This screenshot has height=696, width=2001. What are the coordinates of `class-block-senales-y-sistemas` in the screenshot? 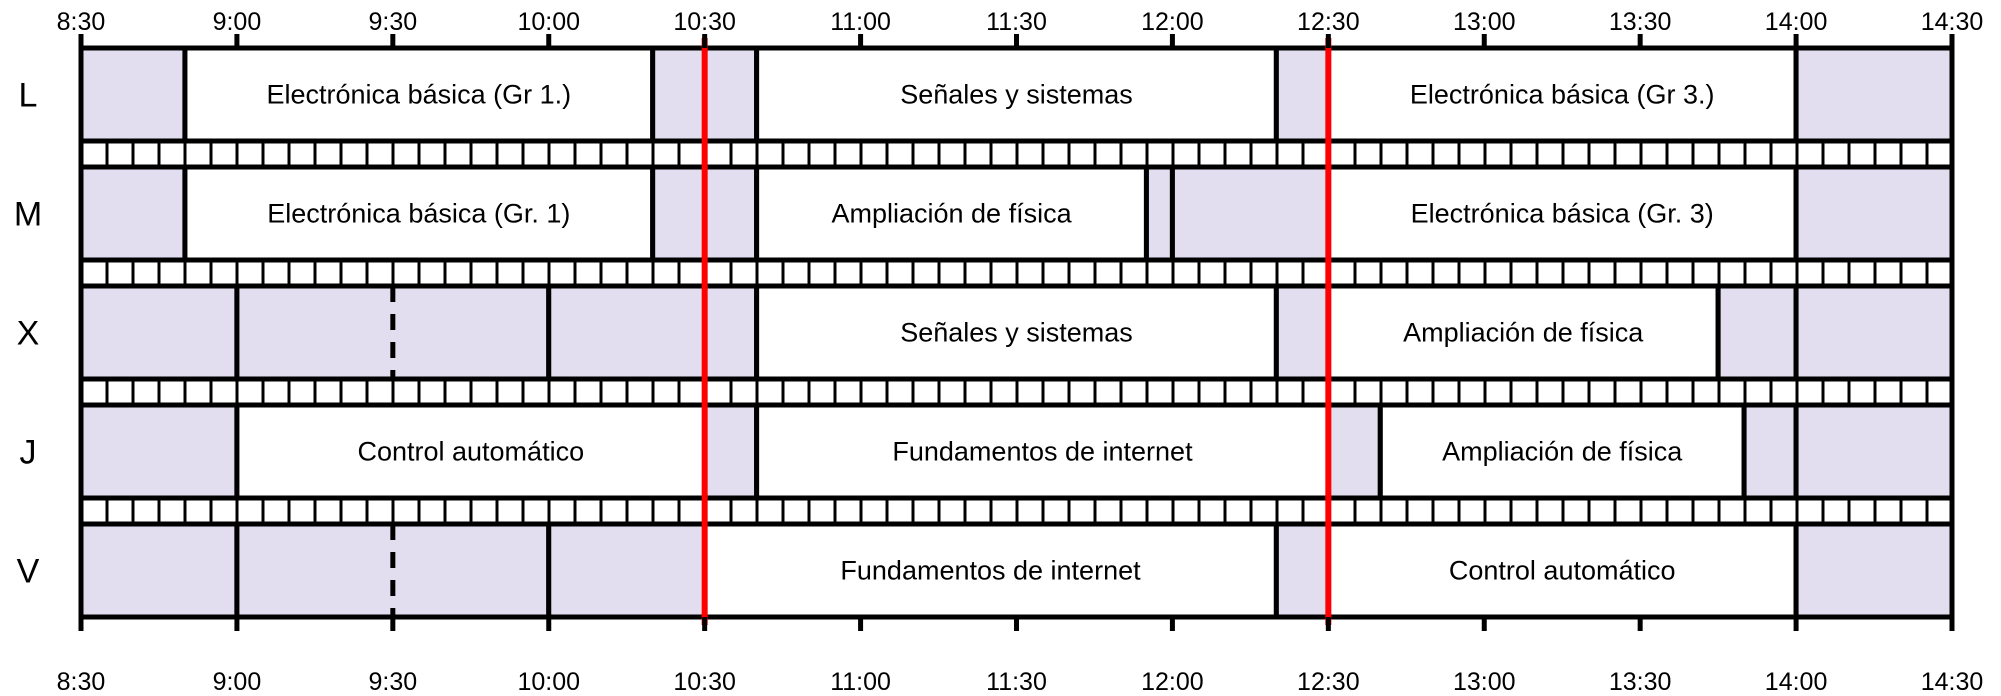 It's located at (1016, 332).